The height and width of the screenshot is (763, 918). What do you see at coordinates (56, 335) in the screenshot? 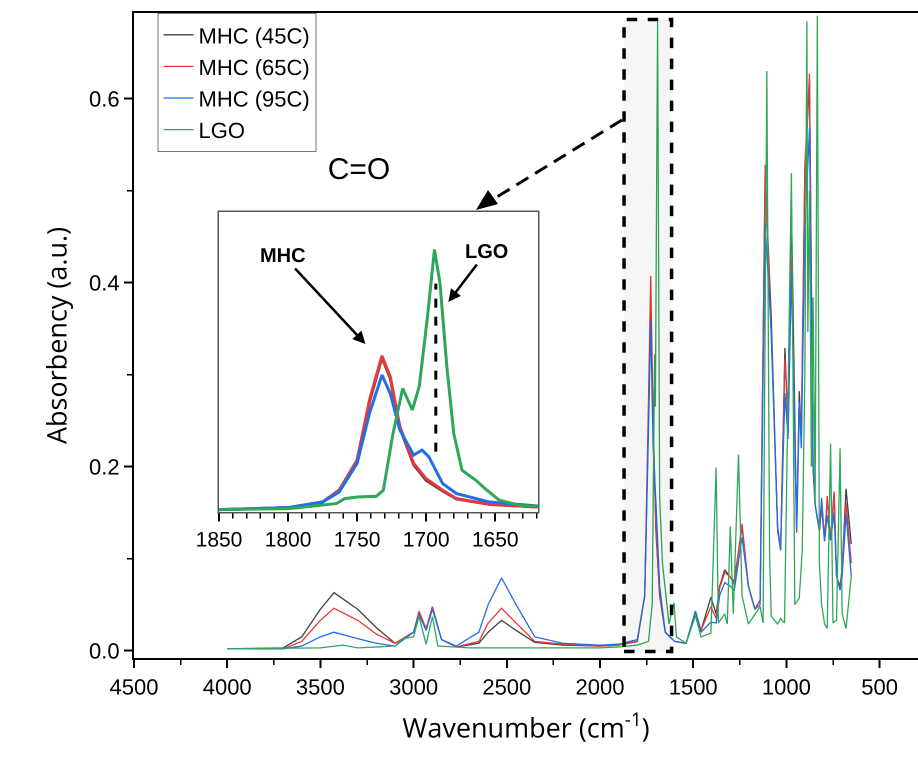
I see `y-axis-title: Absorbency (a.u.)` at bounding box center [56, 335].